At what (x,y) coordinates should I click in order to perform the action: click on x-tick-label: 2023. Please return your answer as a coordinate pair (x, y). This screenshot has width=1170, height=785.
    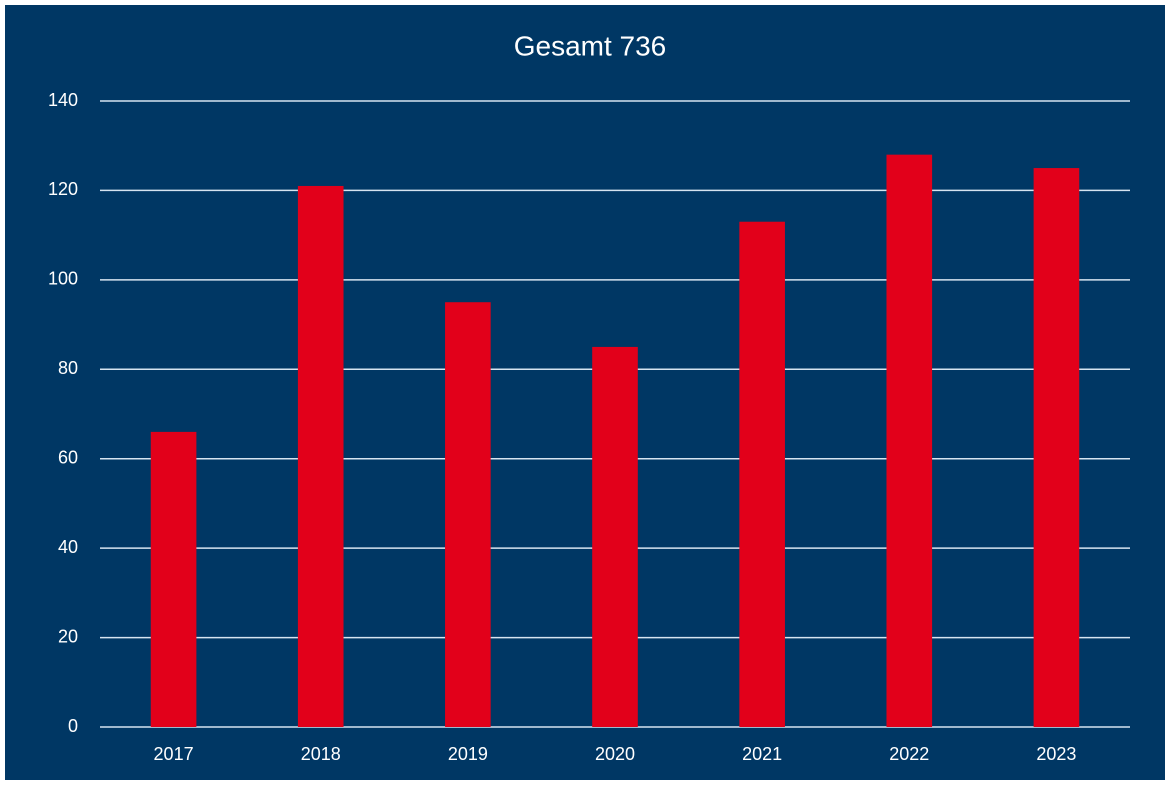
    Looking at the image, I should click on (1056, 754).